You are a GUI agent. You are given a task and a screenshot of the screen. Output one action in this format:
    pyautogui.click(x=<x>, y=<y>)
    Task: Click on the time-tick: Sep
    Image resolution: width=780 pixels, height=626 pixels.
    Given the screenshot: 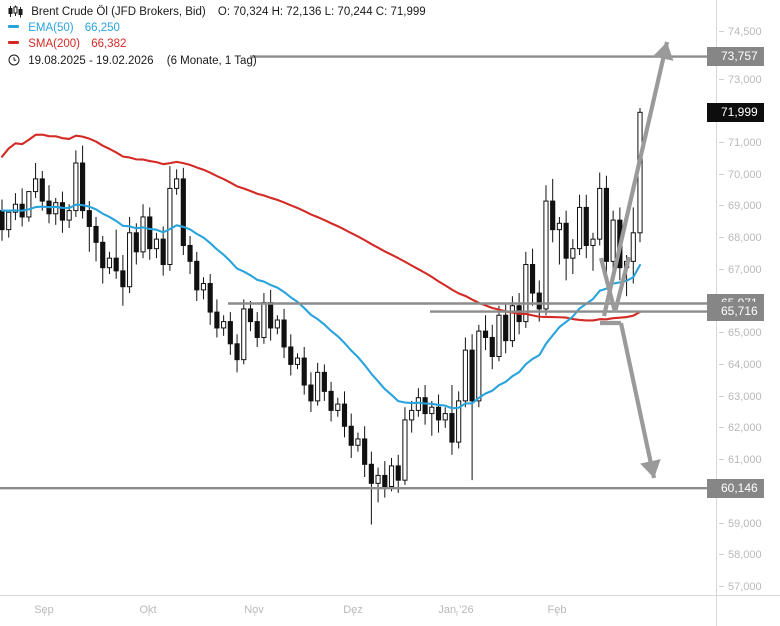 What is the action you would take?
    pyautogui.click(x=44, y=606)
    